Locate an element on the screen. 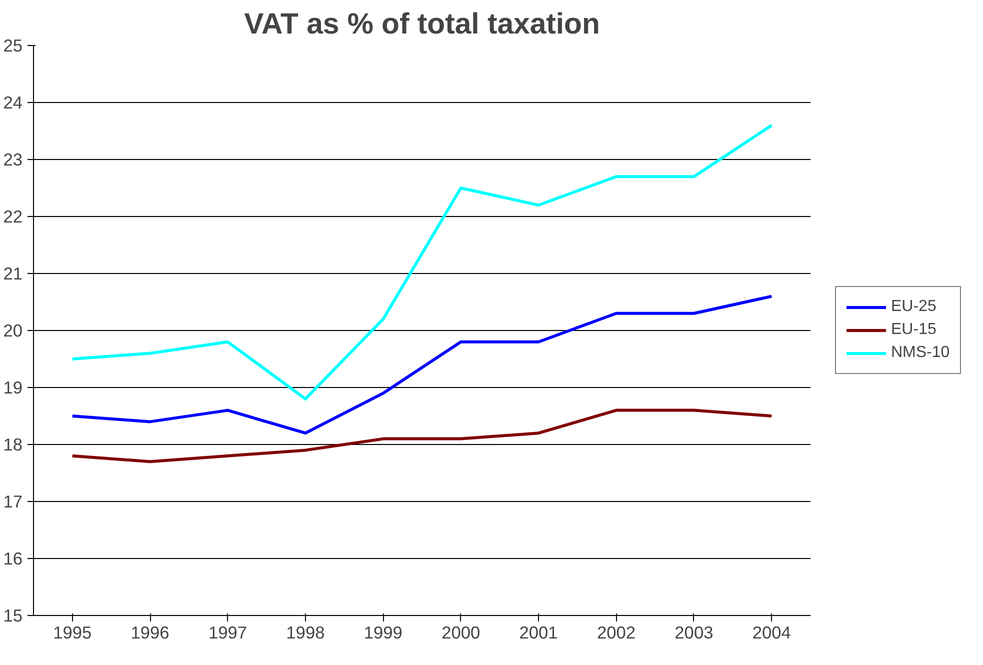 The width and height of the screenshot is (983, 665). y-tick-label: 24 is located at coordinates (13, 102).